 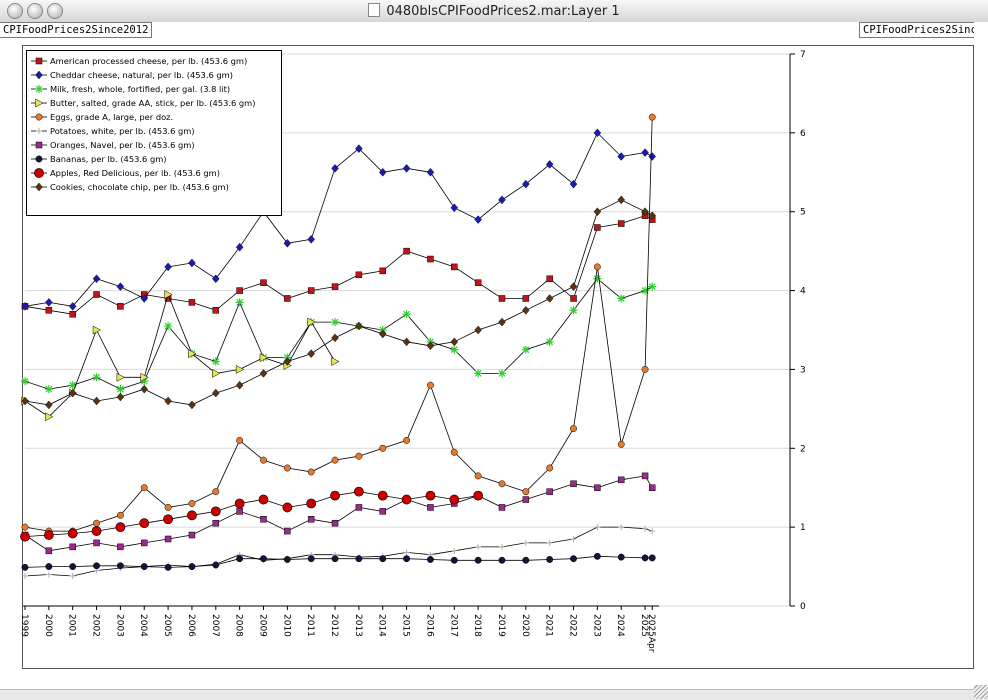 I want to click on x-tick-label: 2000, so click(x=48, y=625).